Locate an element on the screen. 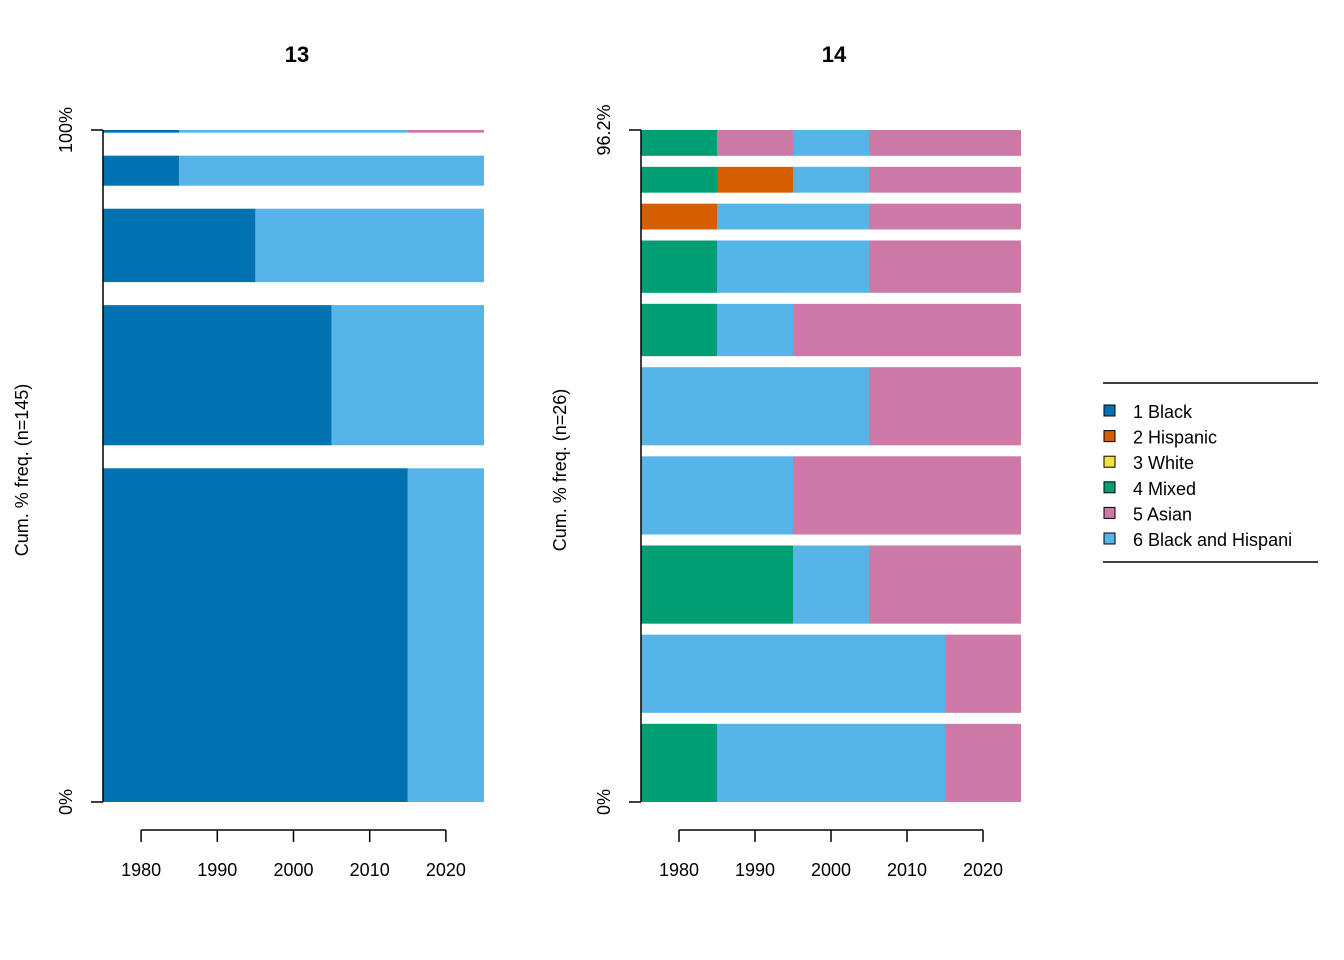 The image size is (1344, 960). legend-item: 4 Mixed is located at coordinates (1149, 489).